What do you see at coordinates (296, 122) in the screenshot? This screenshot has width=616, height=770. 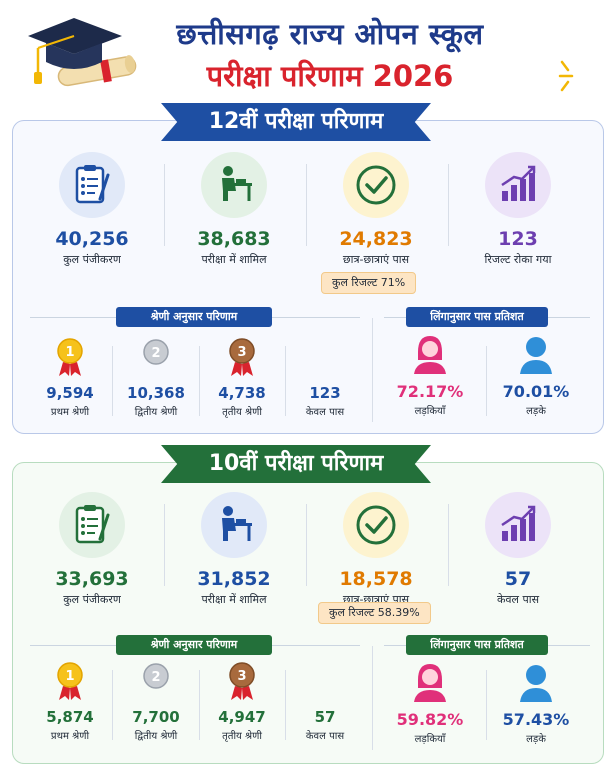 I see `class12-ribbon: 12वीं परीक्षा परिणाम` at bounding box center [296, 122].